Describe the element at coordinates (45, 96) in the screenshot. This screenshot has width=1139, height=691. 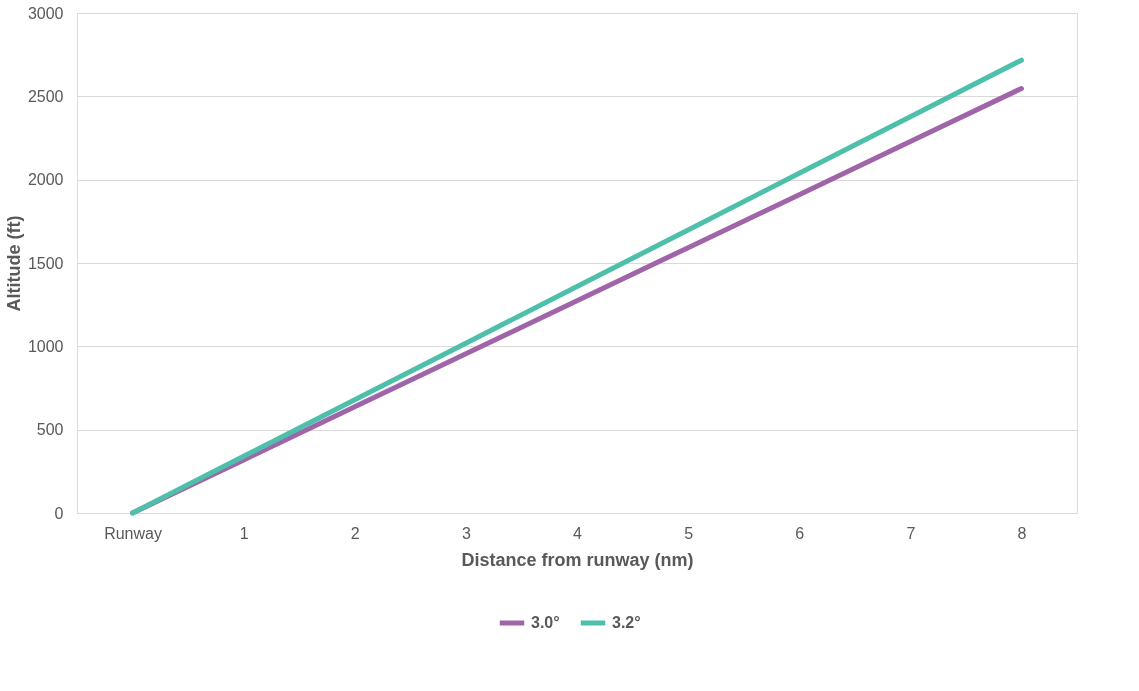
I see `y-tick-label: 2500` at that location.